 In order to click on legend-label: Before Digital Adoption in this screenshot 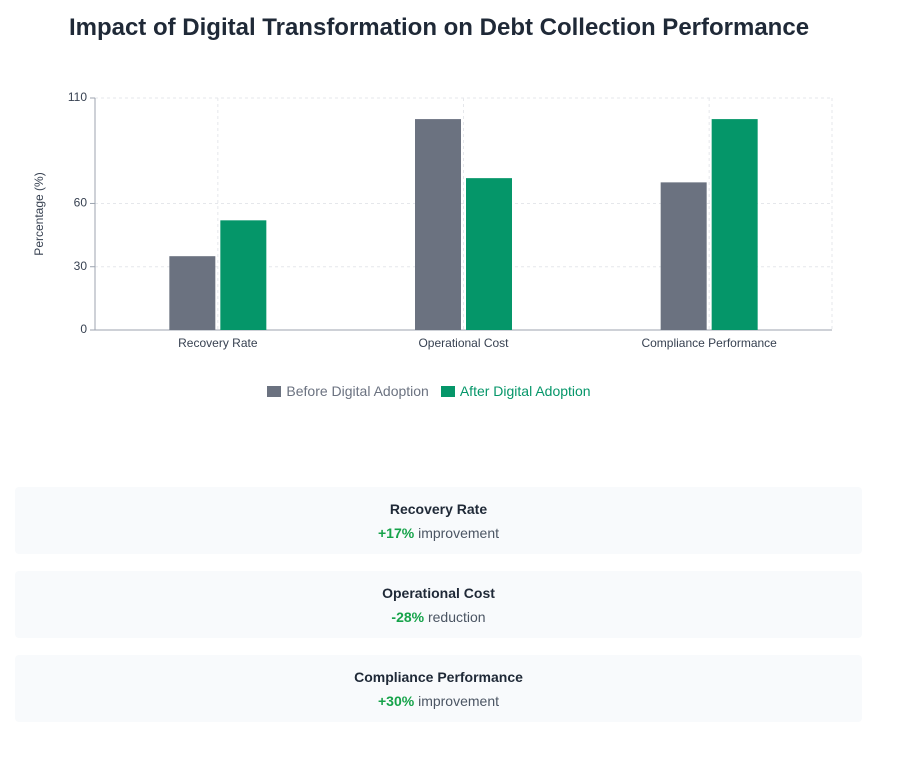, I will do `click(357, 391)`.